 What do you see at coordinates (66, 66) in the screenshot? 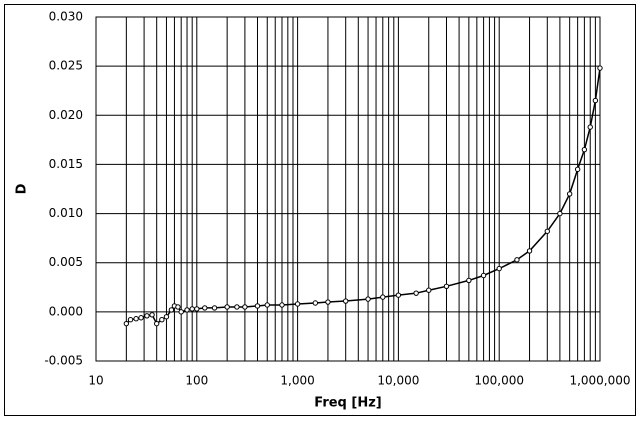
I see `y-tick-label: 0.025` at bounding box center [66, 66].